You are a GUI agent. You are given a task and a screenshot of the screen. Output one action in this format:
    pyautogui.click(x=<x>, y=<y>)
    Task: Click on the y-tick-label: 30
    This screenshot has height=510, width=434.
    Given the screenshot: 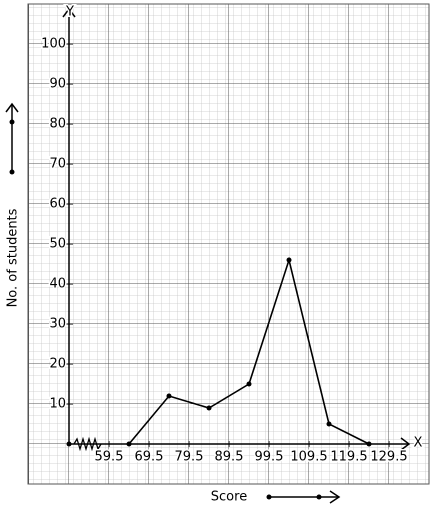 What is the action you would take?
    pyautogui.click(x=57, y=324)
    